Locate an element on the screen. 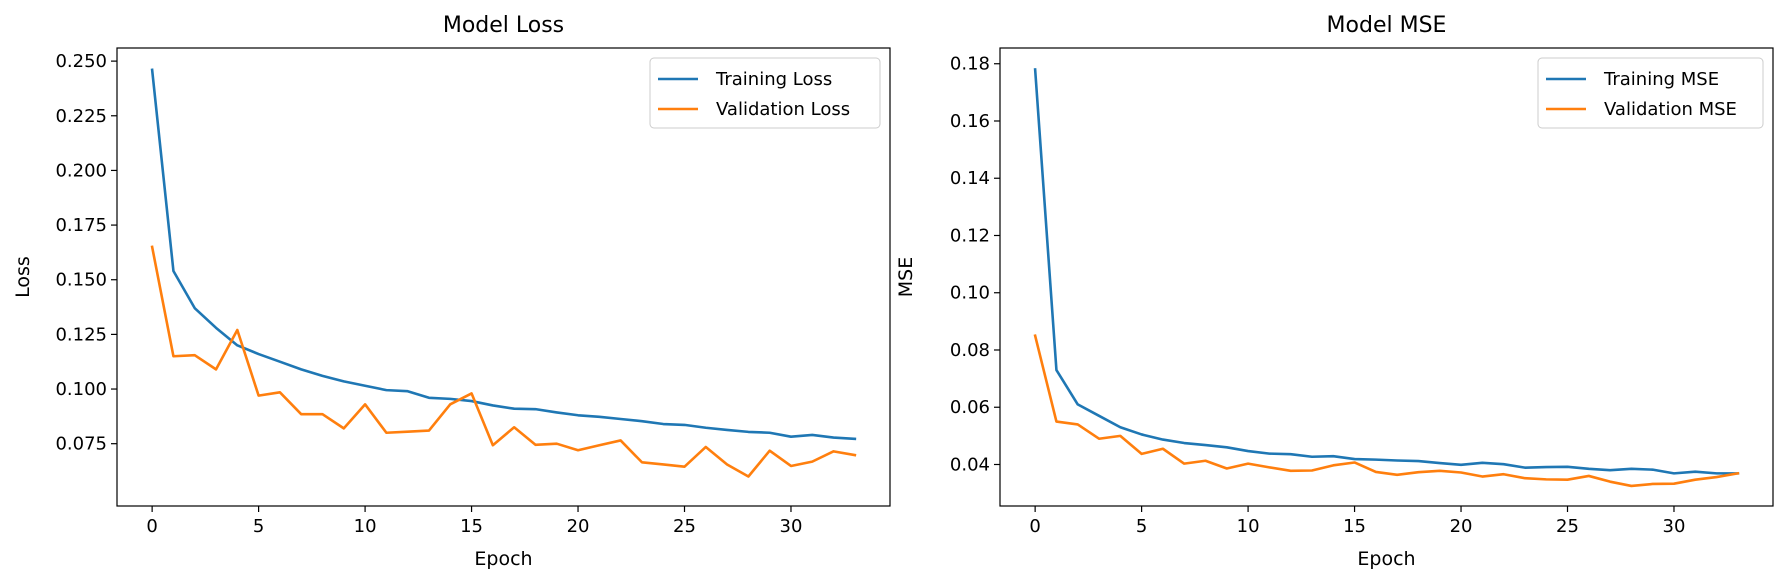  y-tick-label: 0.100 is located at coordinates (81, 389).